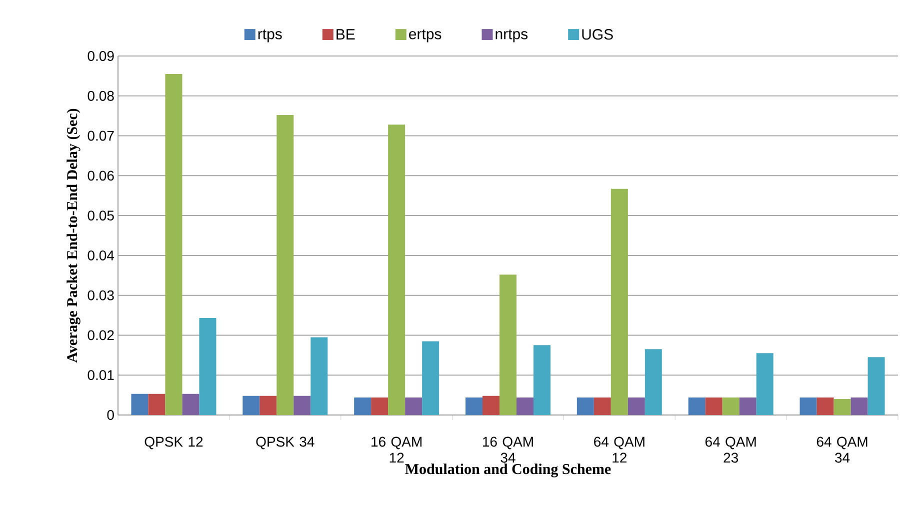  Describe the element at coordinates (508, 471) in the screenshot. I see `x-axis-title: Modulation and Coding Scheme` at that location.